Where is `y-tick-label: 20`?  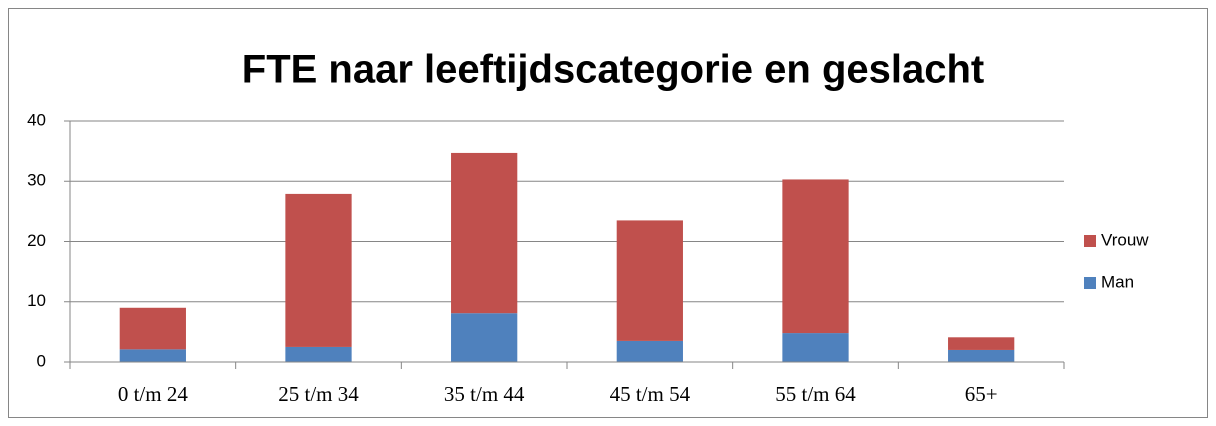
y-tick-label: 20 is located at coordinates (36, 240).